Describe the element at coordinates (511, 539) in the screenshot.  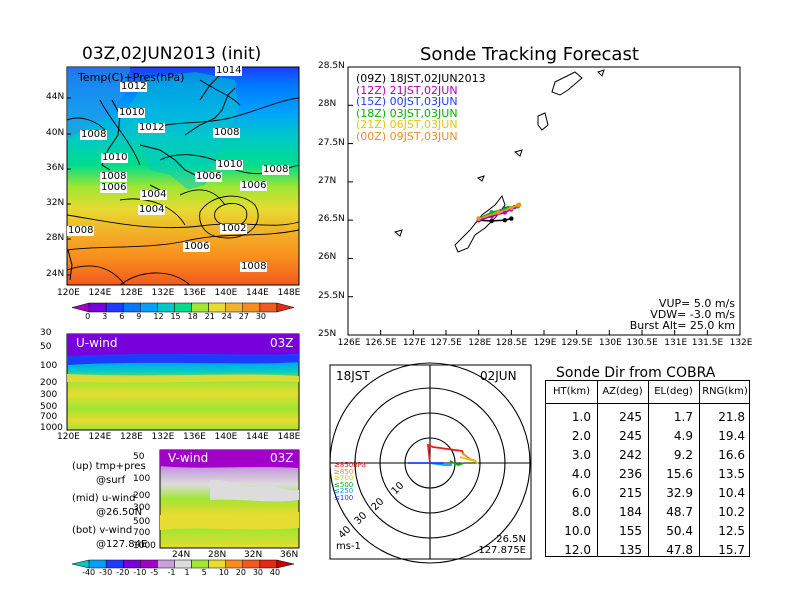
I see `polar-lat: 26.5N` at that location.